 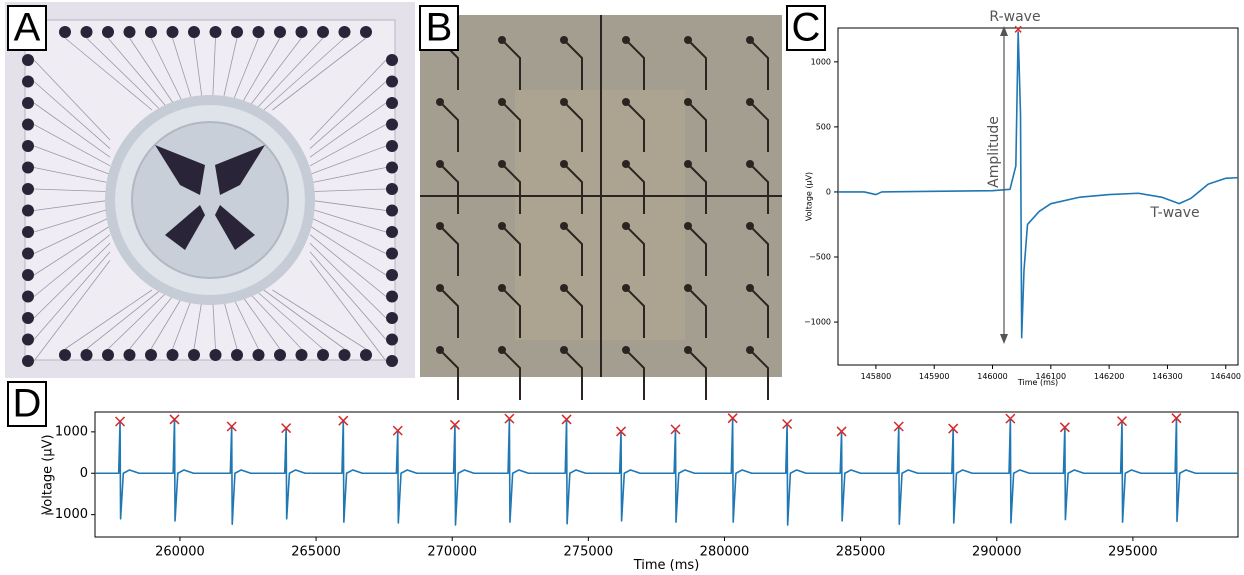 What do you see at coordinates (48, 474) in the screenshot?
I see `y-axis-label: Voltage (μV)` at bounding box center [48, 474].